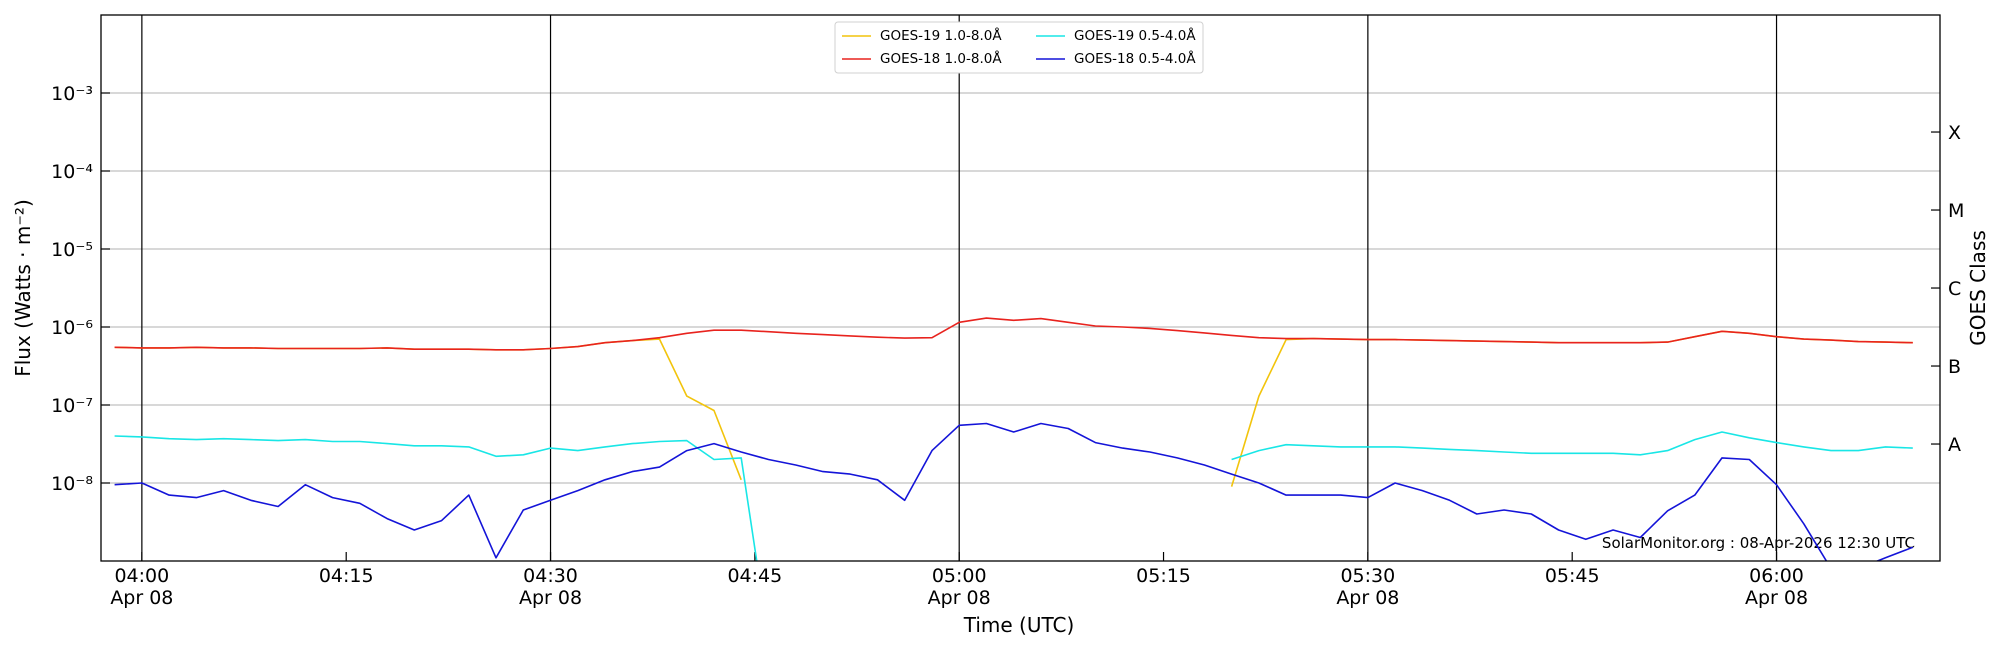 Image resolution: width=2000 pixels, height=650 pixels. Describe the element at coordinates (23, 288) in the screenshot. I see `y-axis-label: Flux (Watts · m⁻²)` at that location.